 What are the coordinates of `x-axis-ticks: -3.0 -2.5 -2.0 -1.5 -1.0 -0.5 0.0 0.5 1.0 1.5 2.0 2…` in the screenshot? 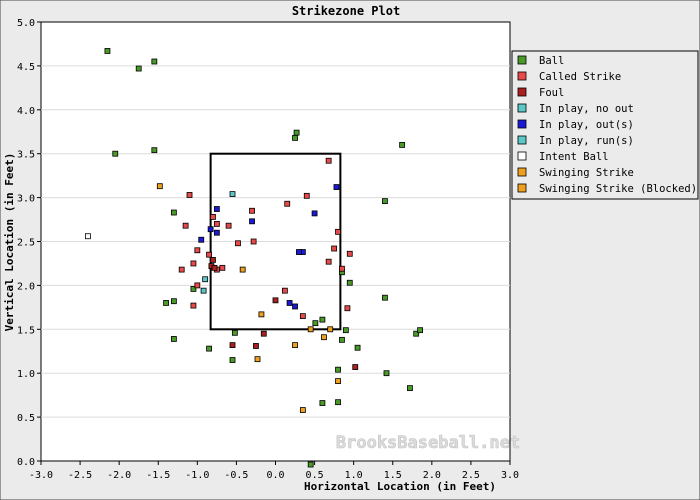 It's located at (274, 471).